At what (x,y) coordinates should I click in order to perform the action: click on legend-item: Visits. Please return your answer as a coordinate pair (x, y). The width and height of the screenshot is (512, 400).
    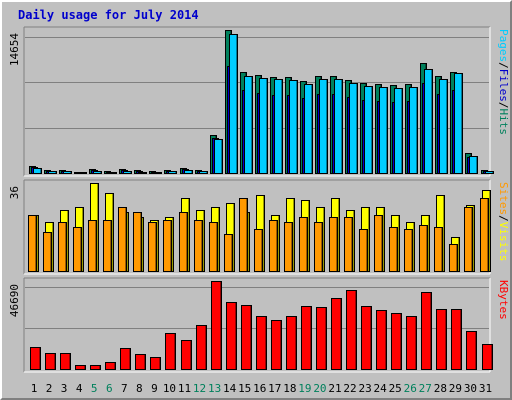
    Looking at the image, I should click on (503, 242).